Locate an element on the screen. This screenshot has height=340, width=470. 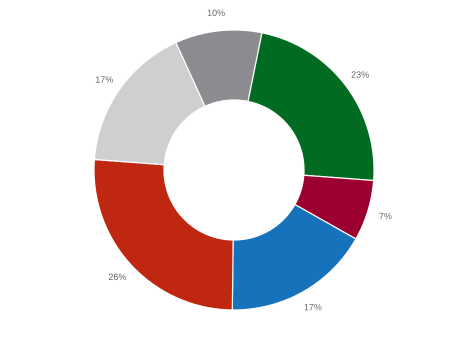
data-label: 7% is located at coordinates (385, 216).